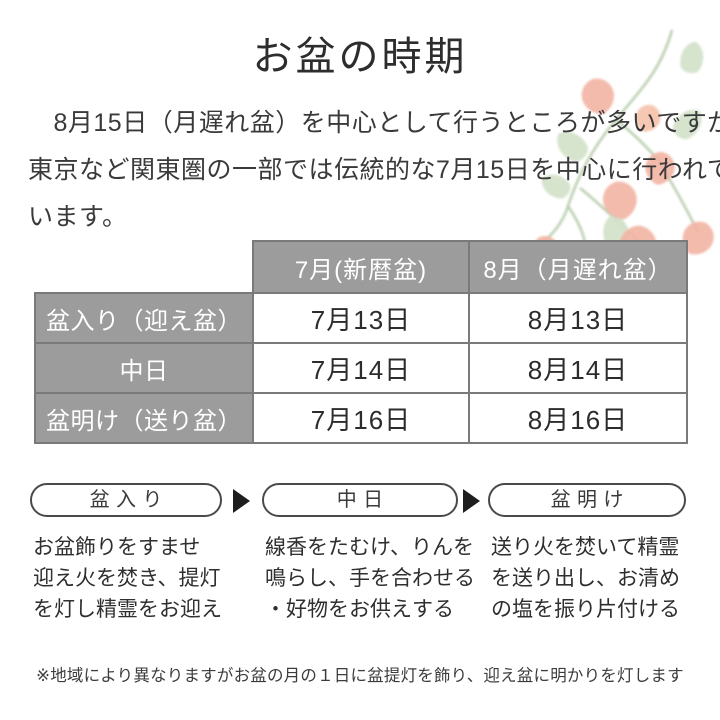  I want to click on table-cell-date: 8月16日, so click(578, 418).